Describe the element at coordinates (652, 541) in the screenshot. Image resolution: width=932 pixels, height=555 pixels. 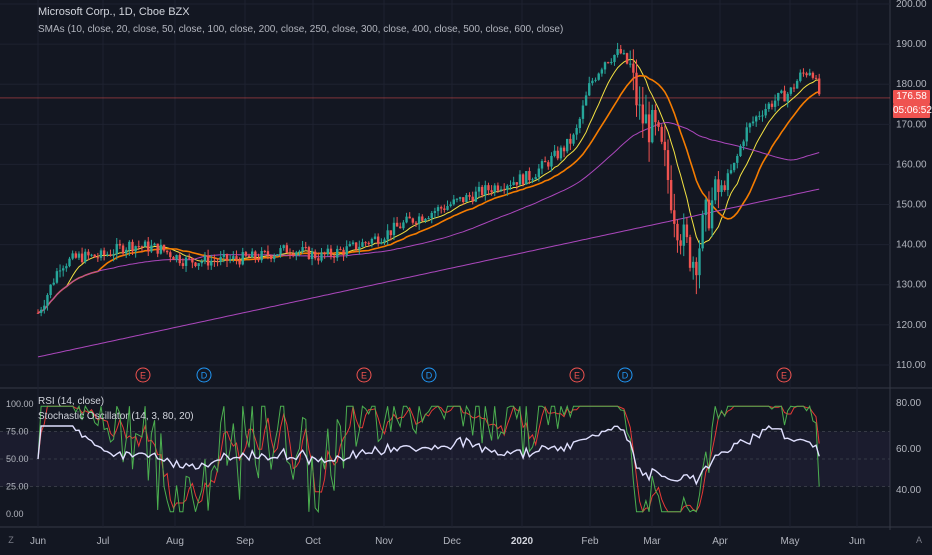
I see `time-axis-label: Mar` at that location.